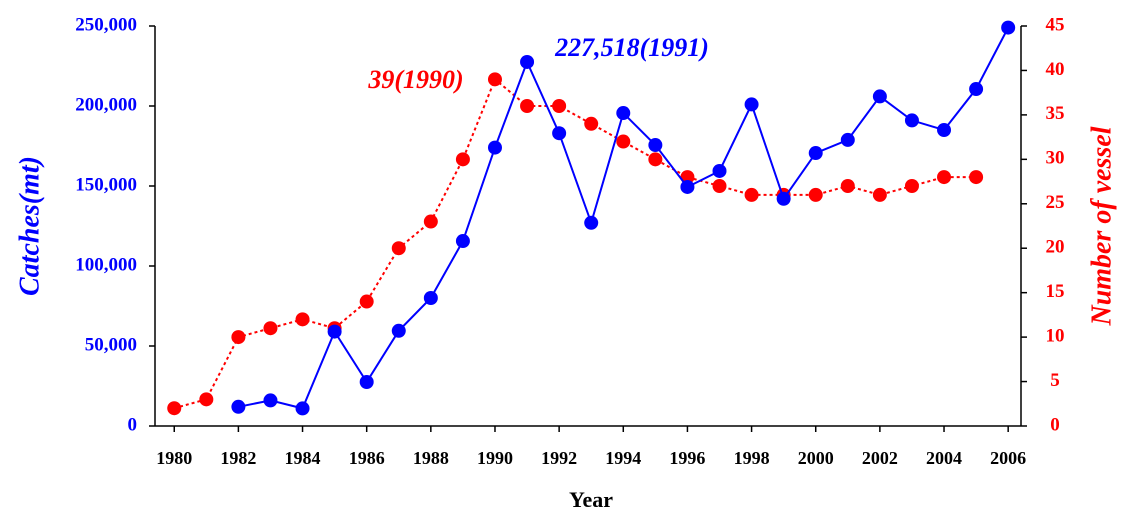 The height and width of the screenshot is (516, 1124). Describe the element at coordinates (174, 458) in the screenshot. I see `x-tick-label: 1980` at that location.